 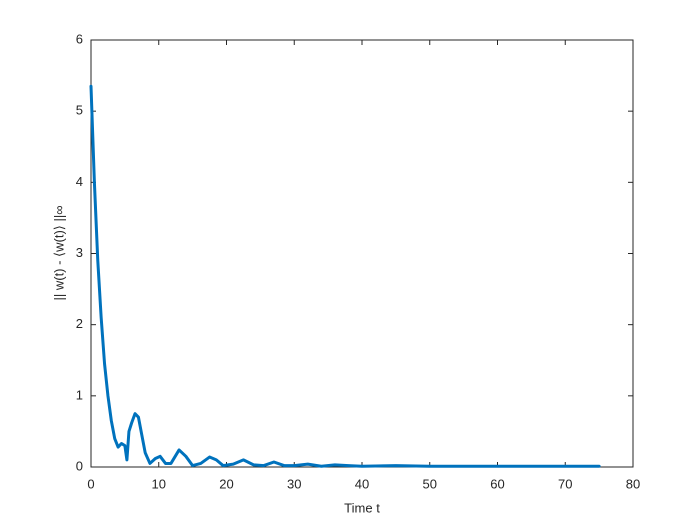 What do you see at coordinates (58, 252) in the screenshot?
I see `y-axis-label: || w(t) - ⟨w(t)⟩ ||∞` at bounding box center [58, 252].